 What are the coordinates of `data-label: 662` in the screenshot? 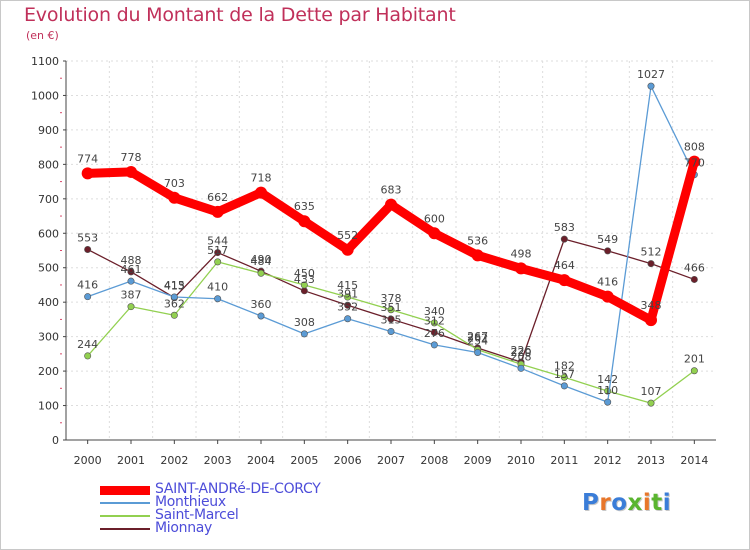 It's located at (217, 197).